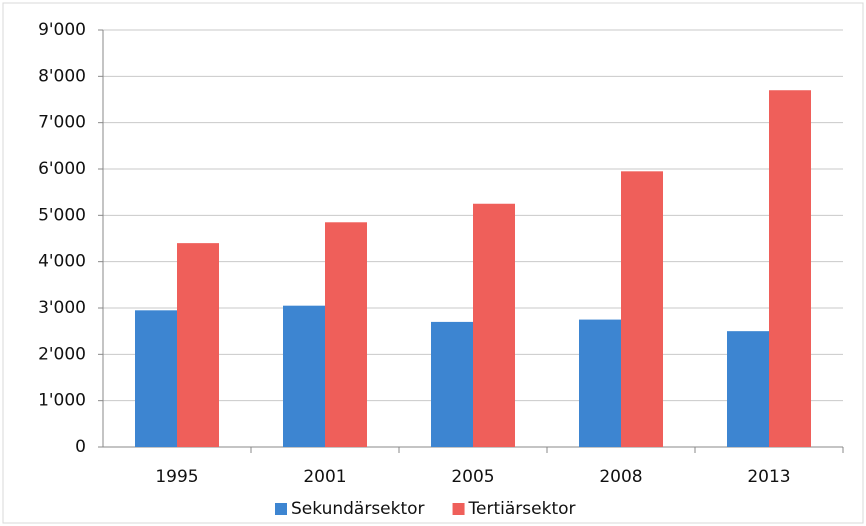 The image size is (866, 526). Describe the element at coordinates (62, 401) in the screenshot. I see `y-tick-label: 1'000` at that location.